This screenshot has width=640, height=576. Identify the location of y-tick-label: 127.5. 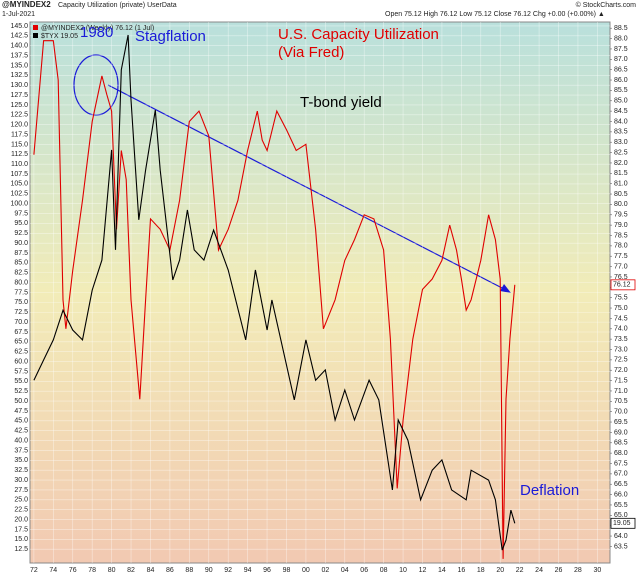
(19, 95).